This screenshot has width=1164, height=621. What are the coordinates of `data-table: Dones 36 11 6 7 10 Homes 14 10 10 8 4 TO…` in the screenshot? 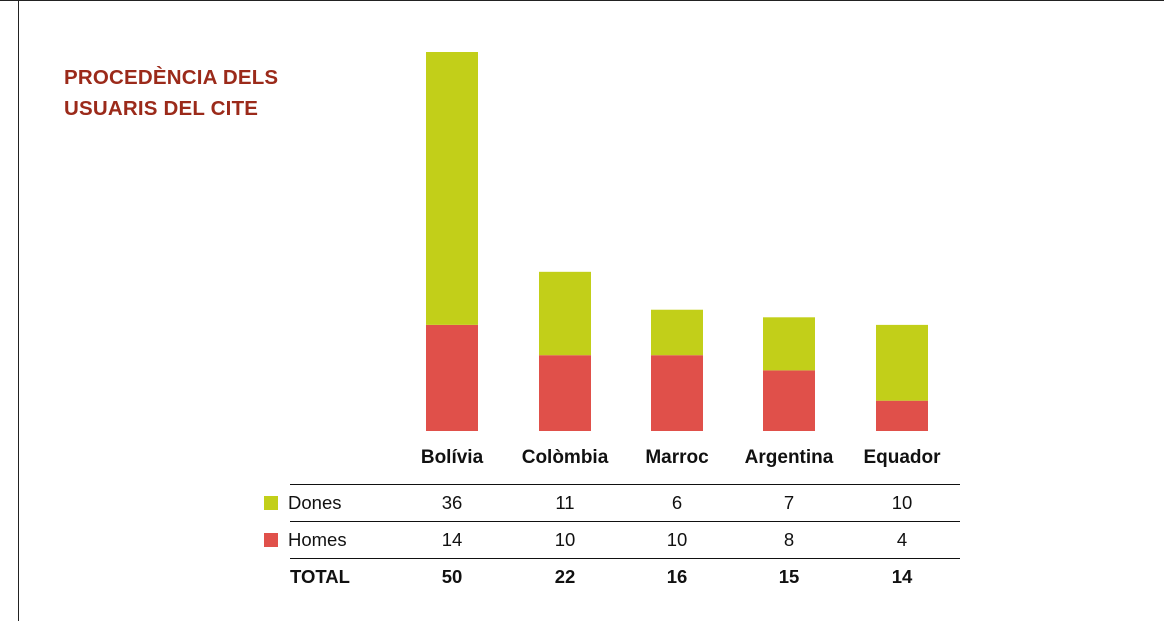 It's located at (612, 539).